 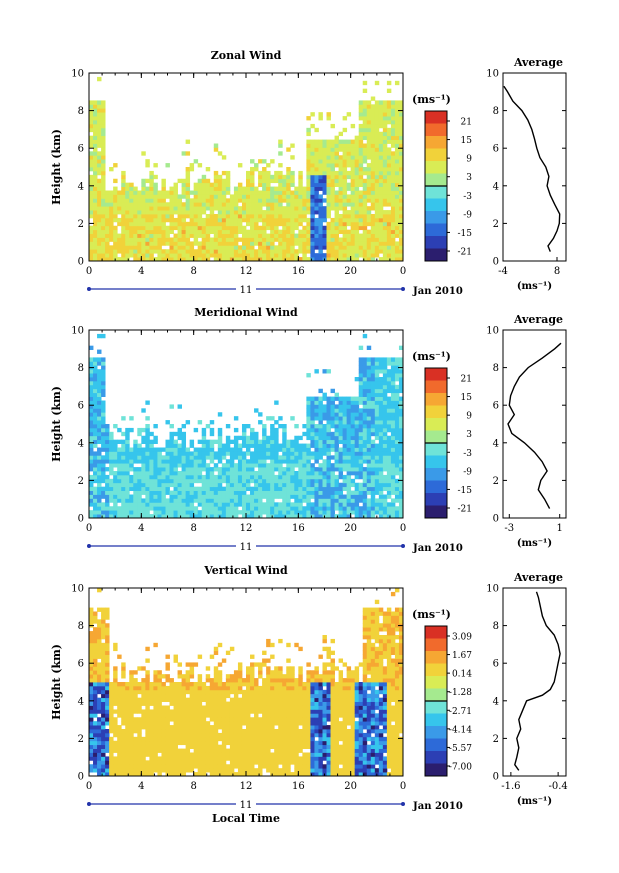 I want to click on date-label: Jan 2010, so click(x=437, y=548).